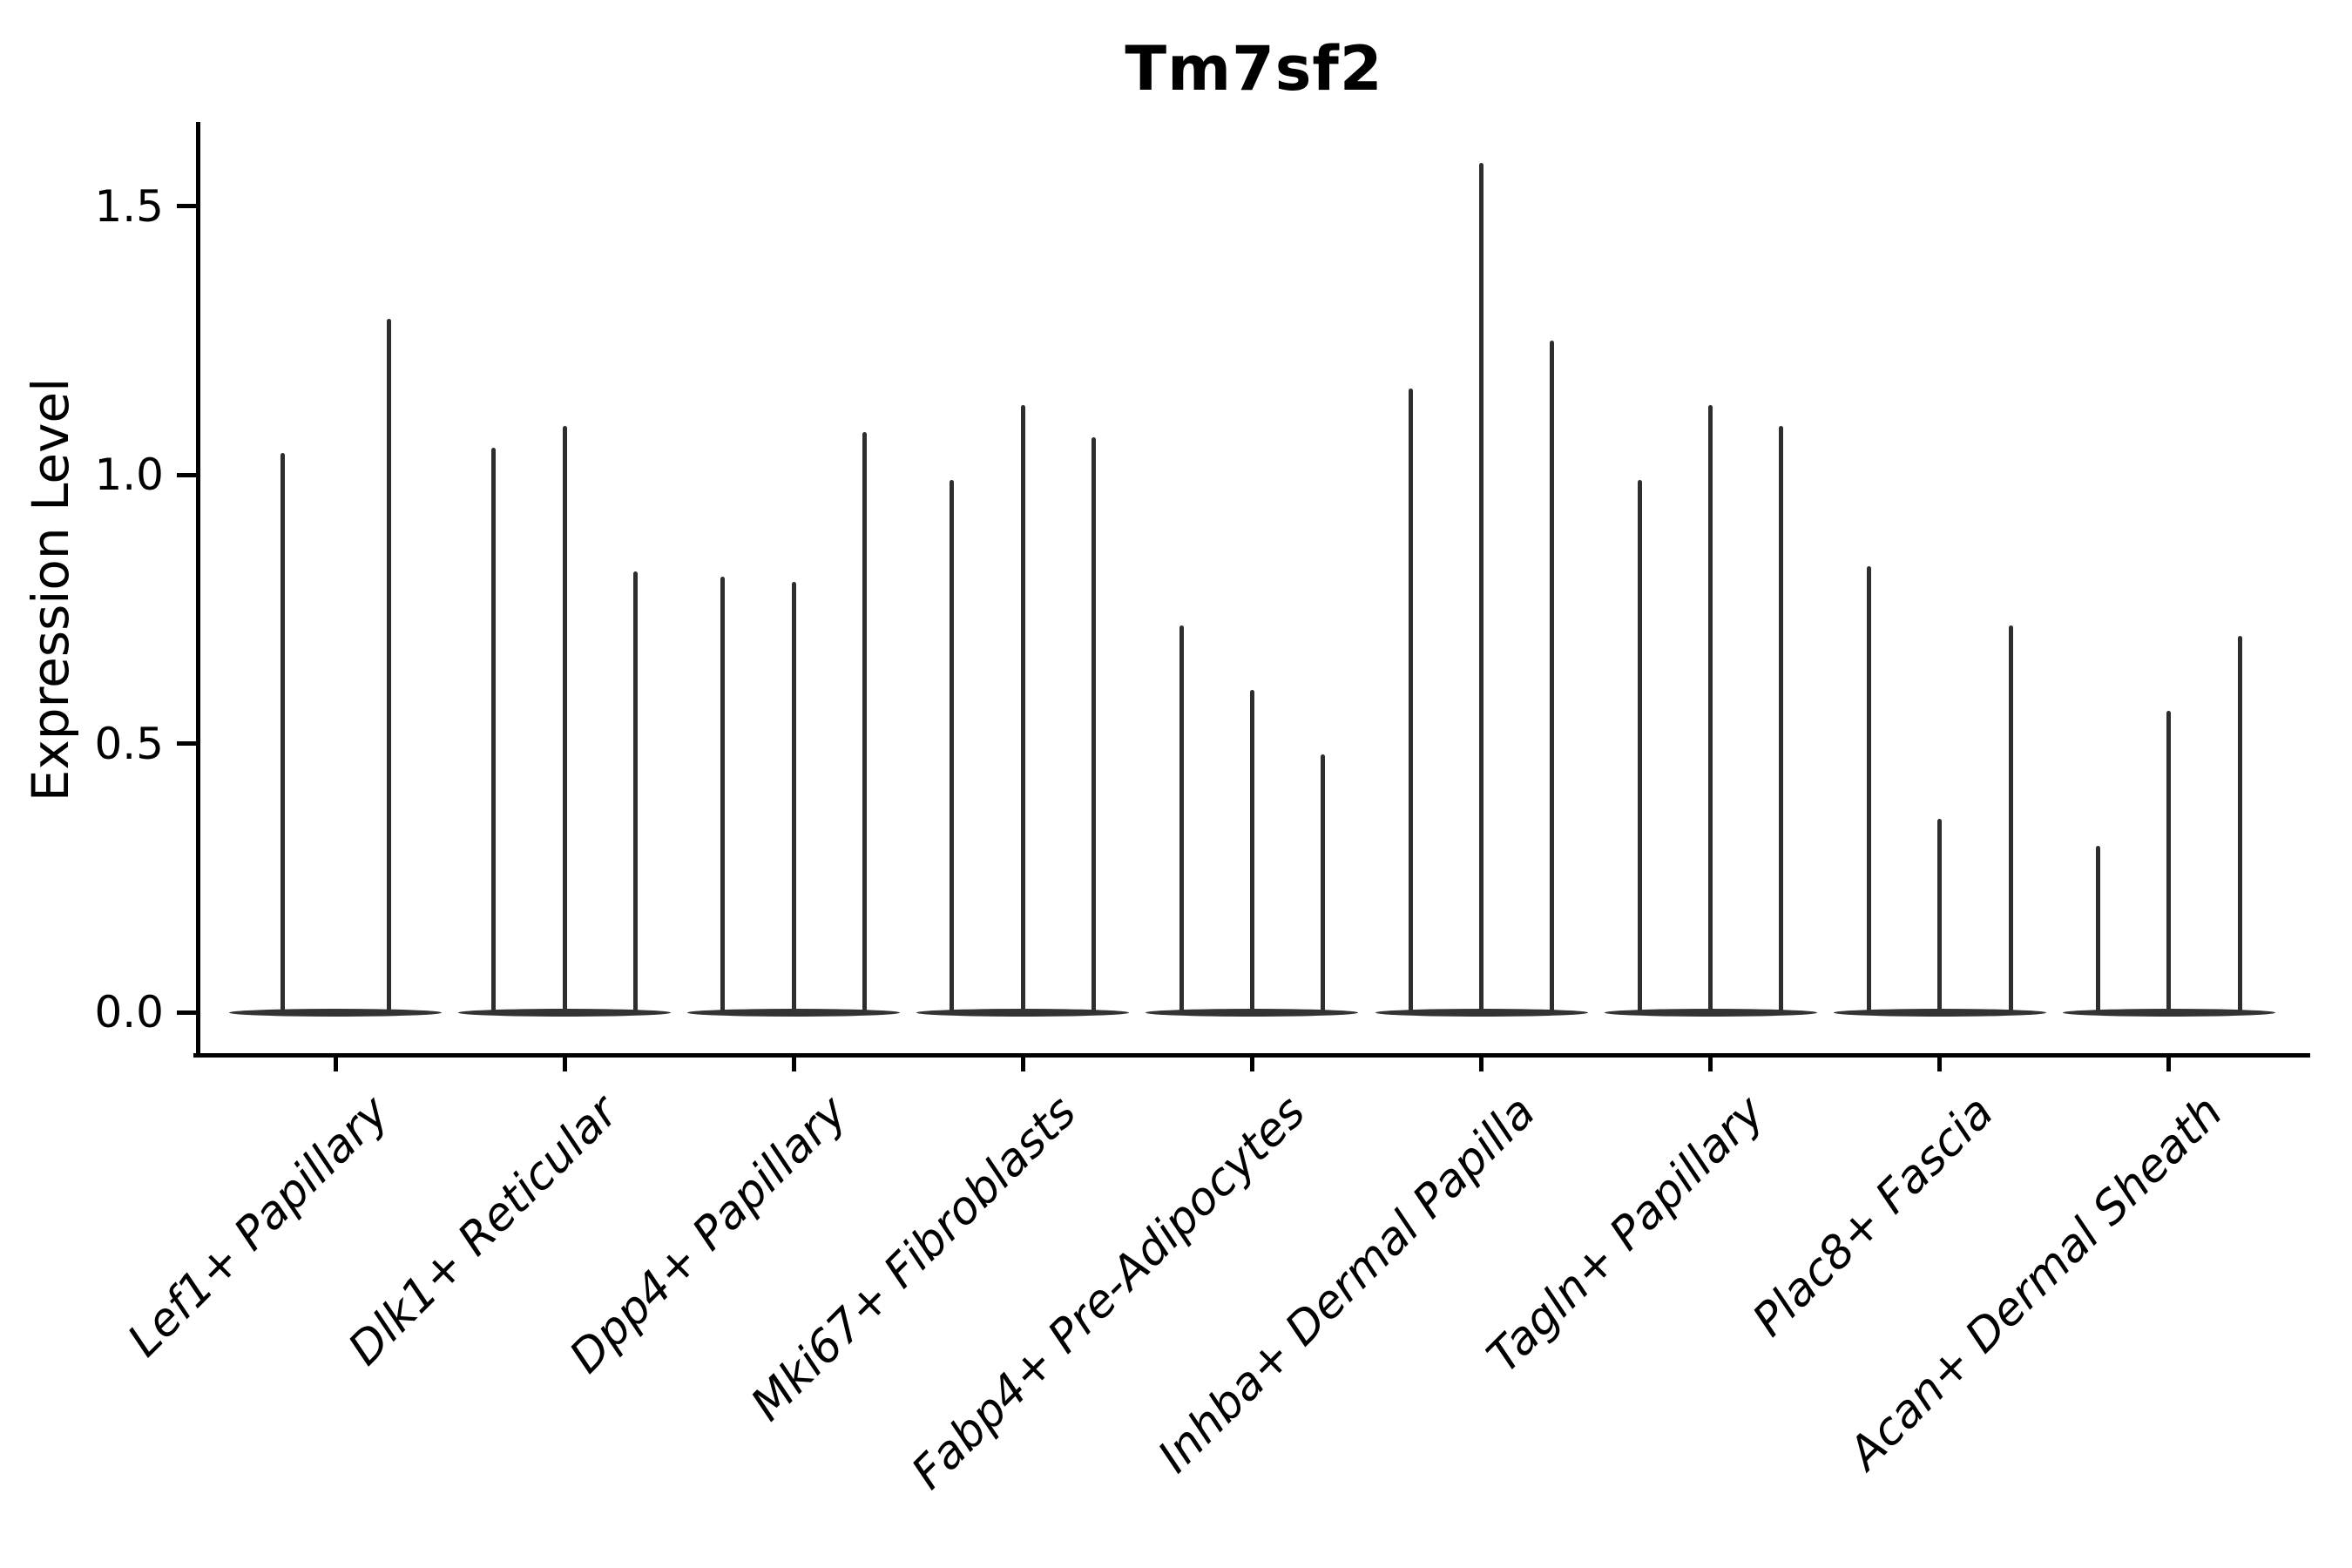 The height and width of the screenshot is (1568, 2352). I want to click on x-tick-label: Fabp4+ Pre-Adipocytes, so click(1109, 1292).